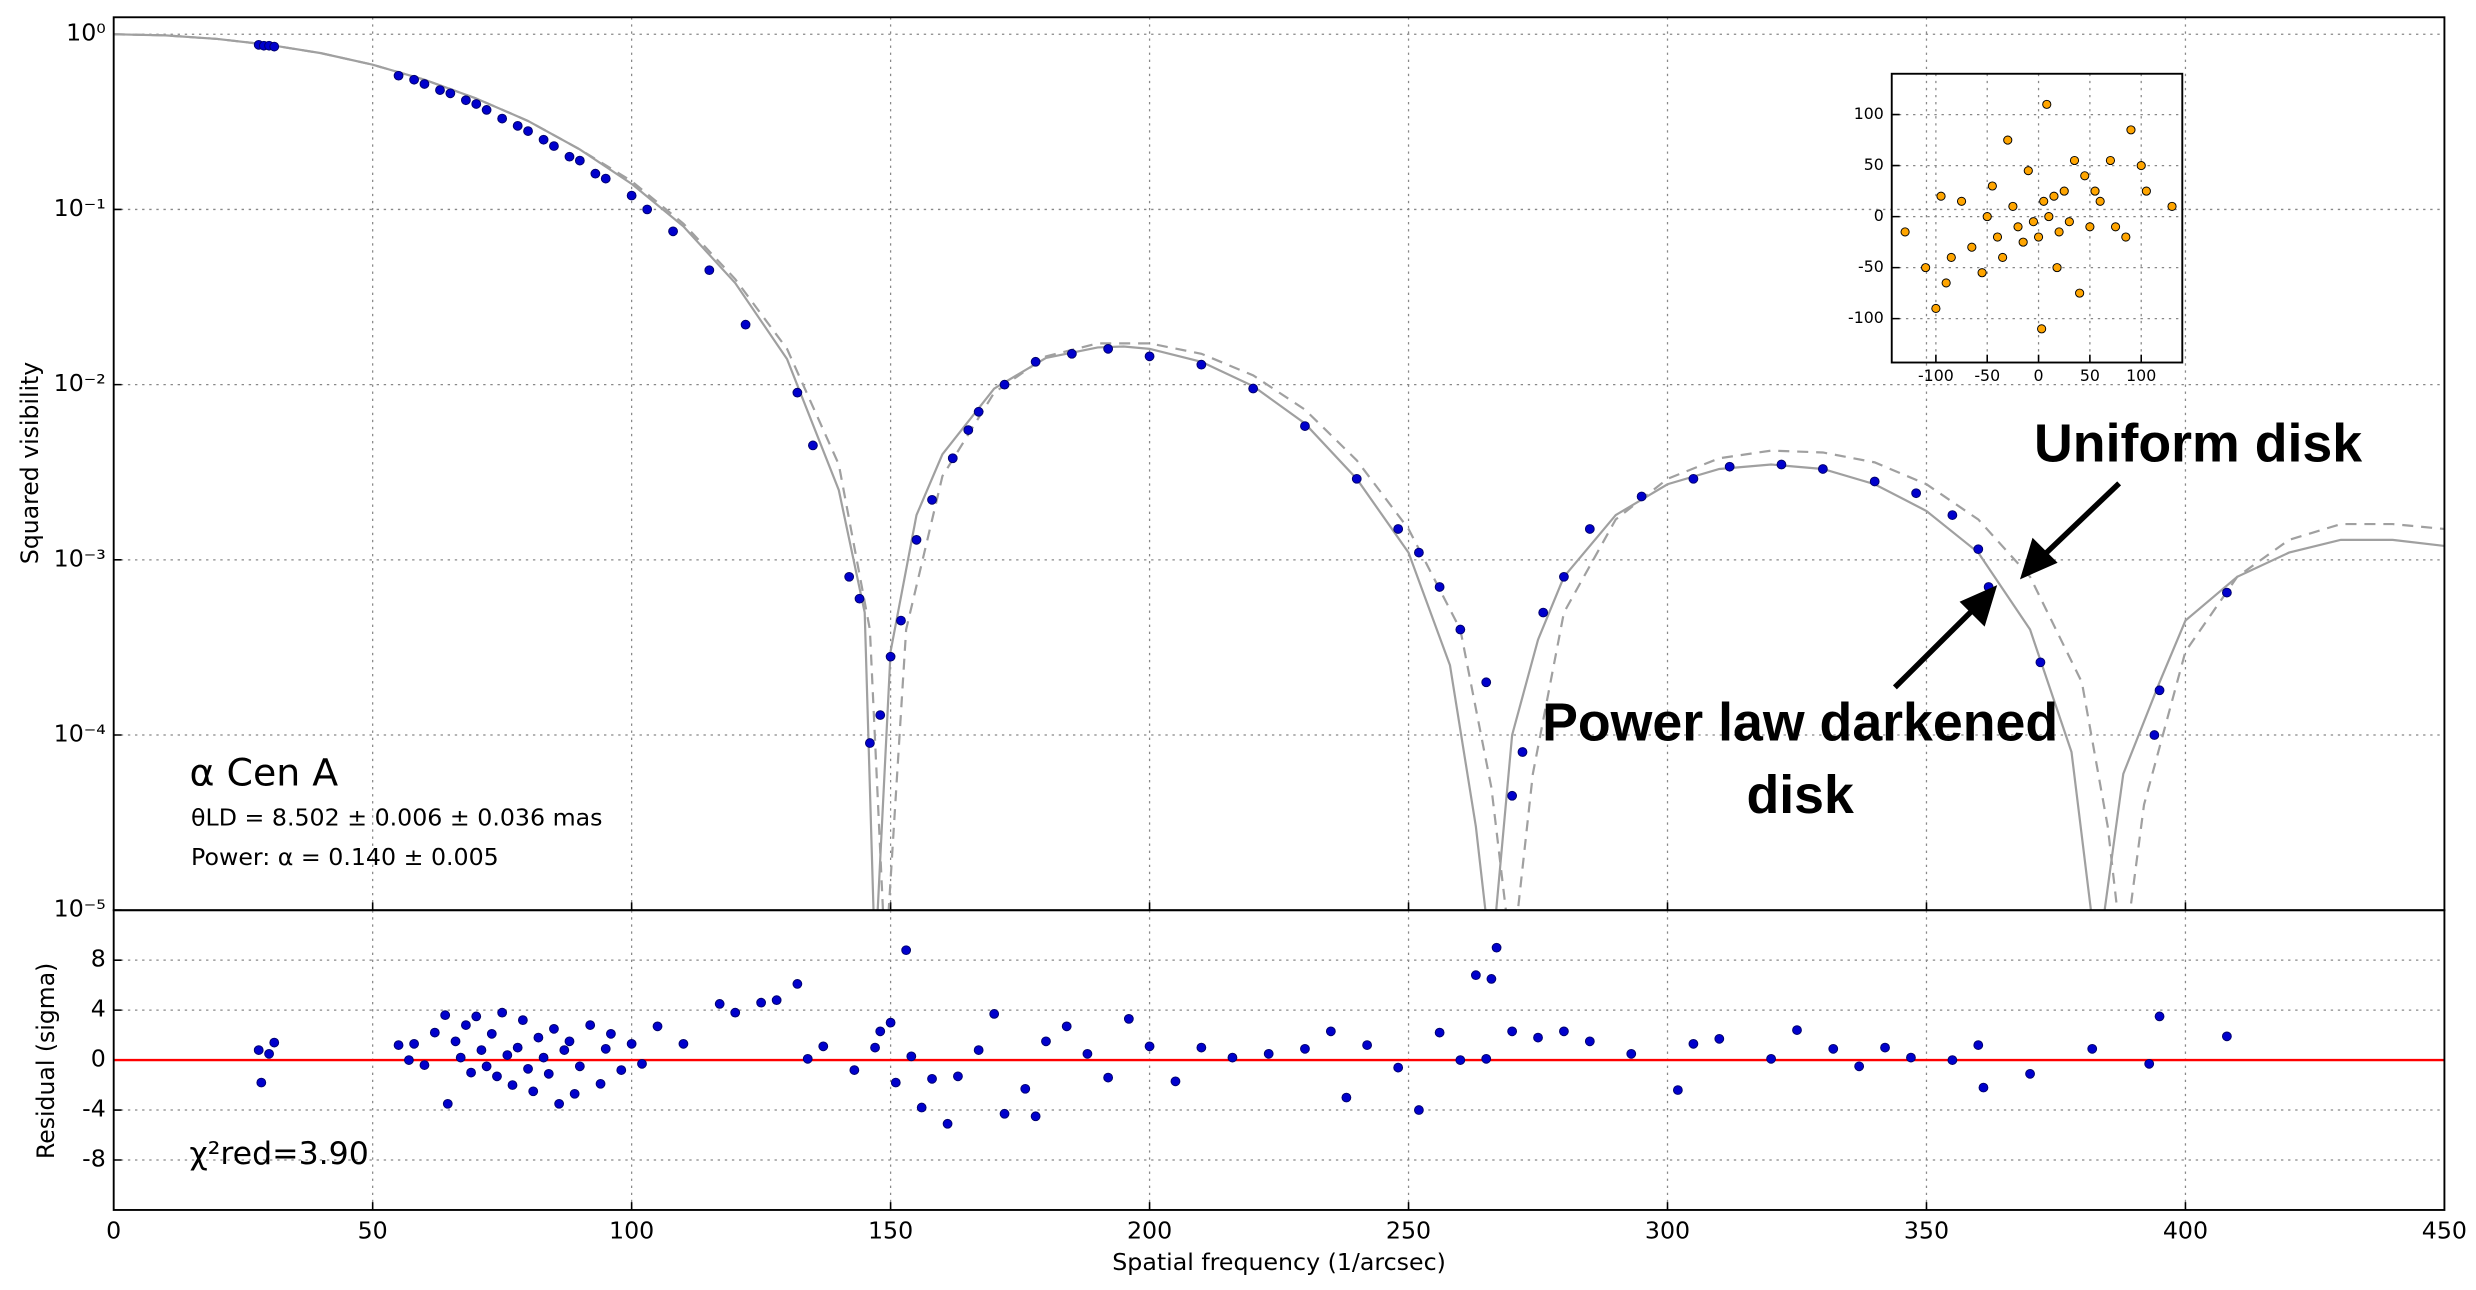 The width and height of the screenshot is (2476, 1290). Describe the element at coordinates (80, 383) in the screenshot. I see `y-tick-label: 10⁻²` at that location.